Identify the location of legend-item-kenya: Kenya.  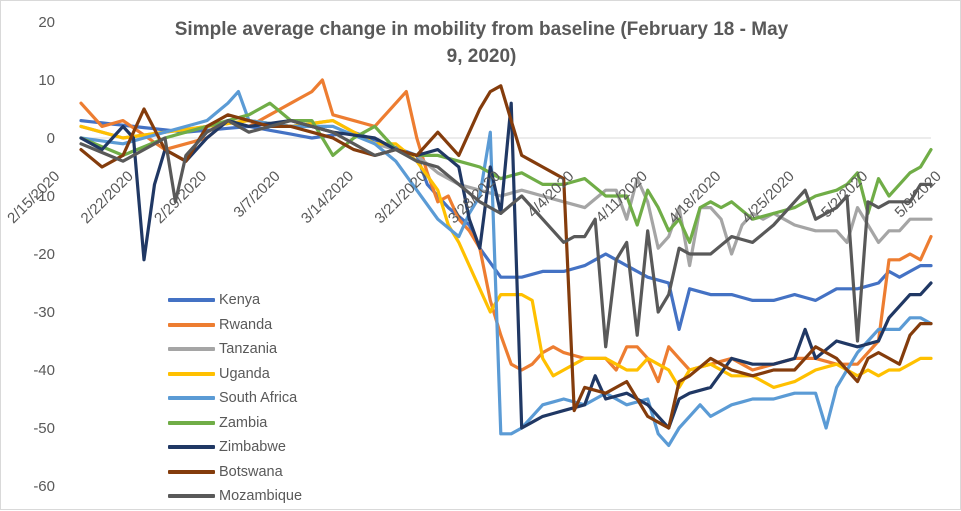
(235, 300).